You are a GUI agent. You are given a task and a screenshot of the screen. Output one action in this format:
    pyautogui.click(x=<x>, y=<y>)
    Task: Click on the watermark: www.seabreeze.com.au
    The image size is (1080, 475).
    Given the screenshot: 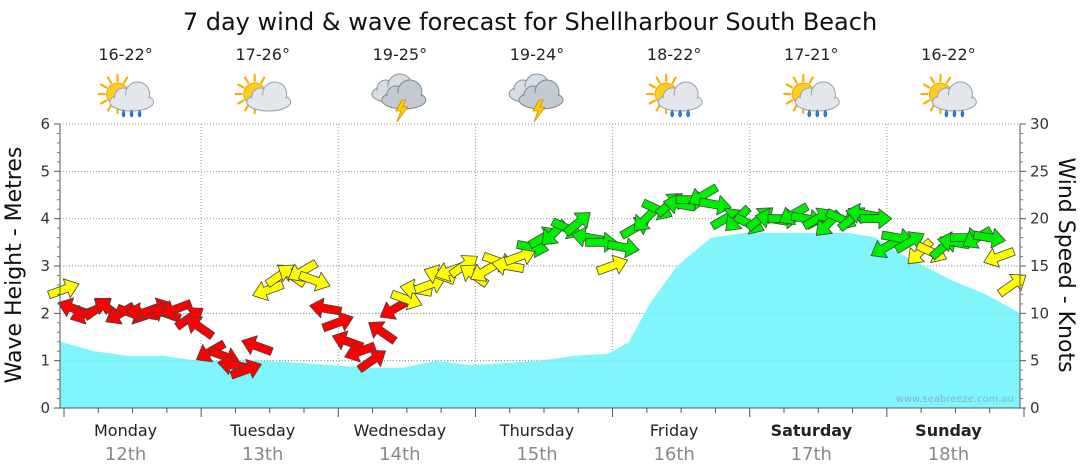 What is the action you would take?
    pyautogui.click(x=955, y=399)
    